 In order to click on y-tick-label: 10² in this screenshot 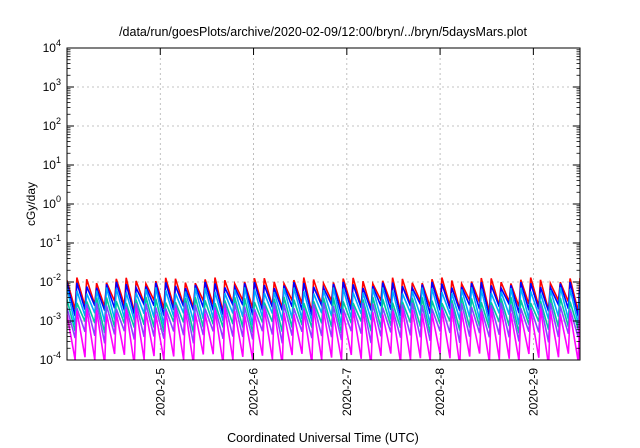, I will do `click(52, 124)`.